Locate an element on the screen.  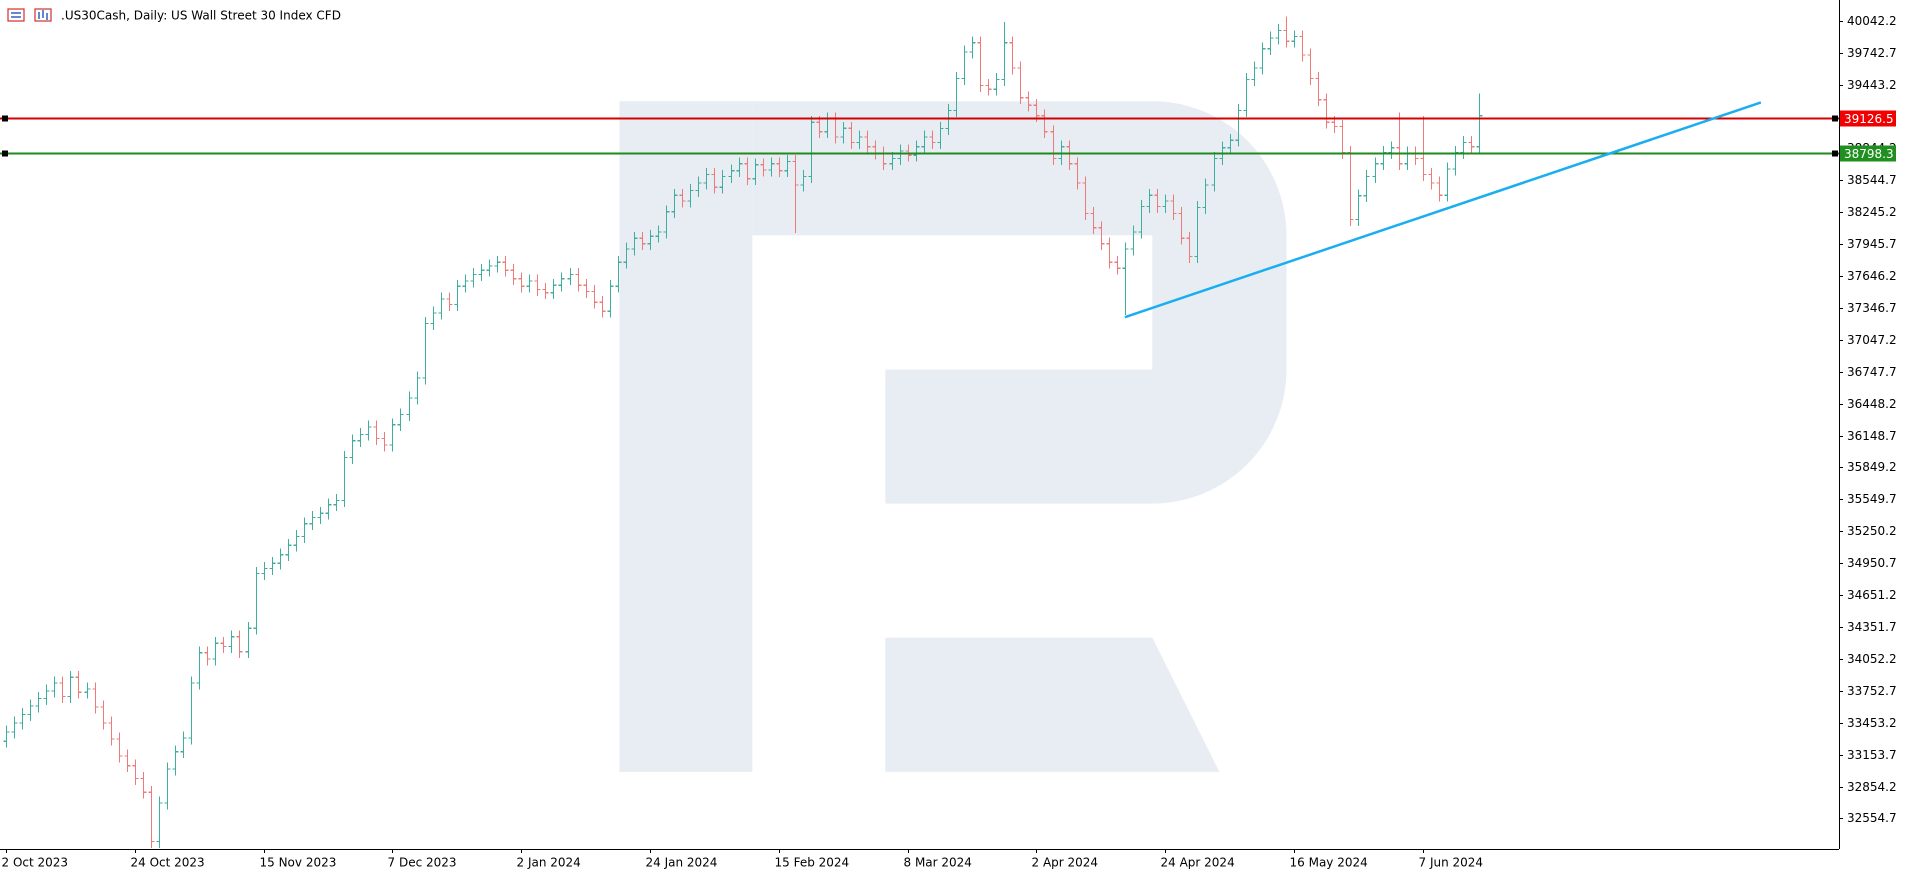
y-tick-label: 34651.2 is located at coordinates (1872, 595).